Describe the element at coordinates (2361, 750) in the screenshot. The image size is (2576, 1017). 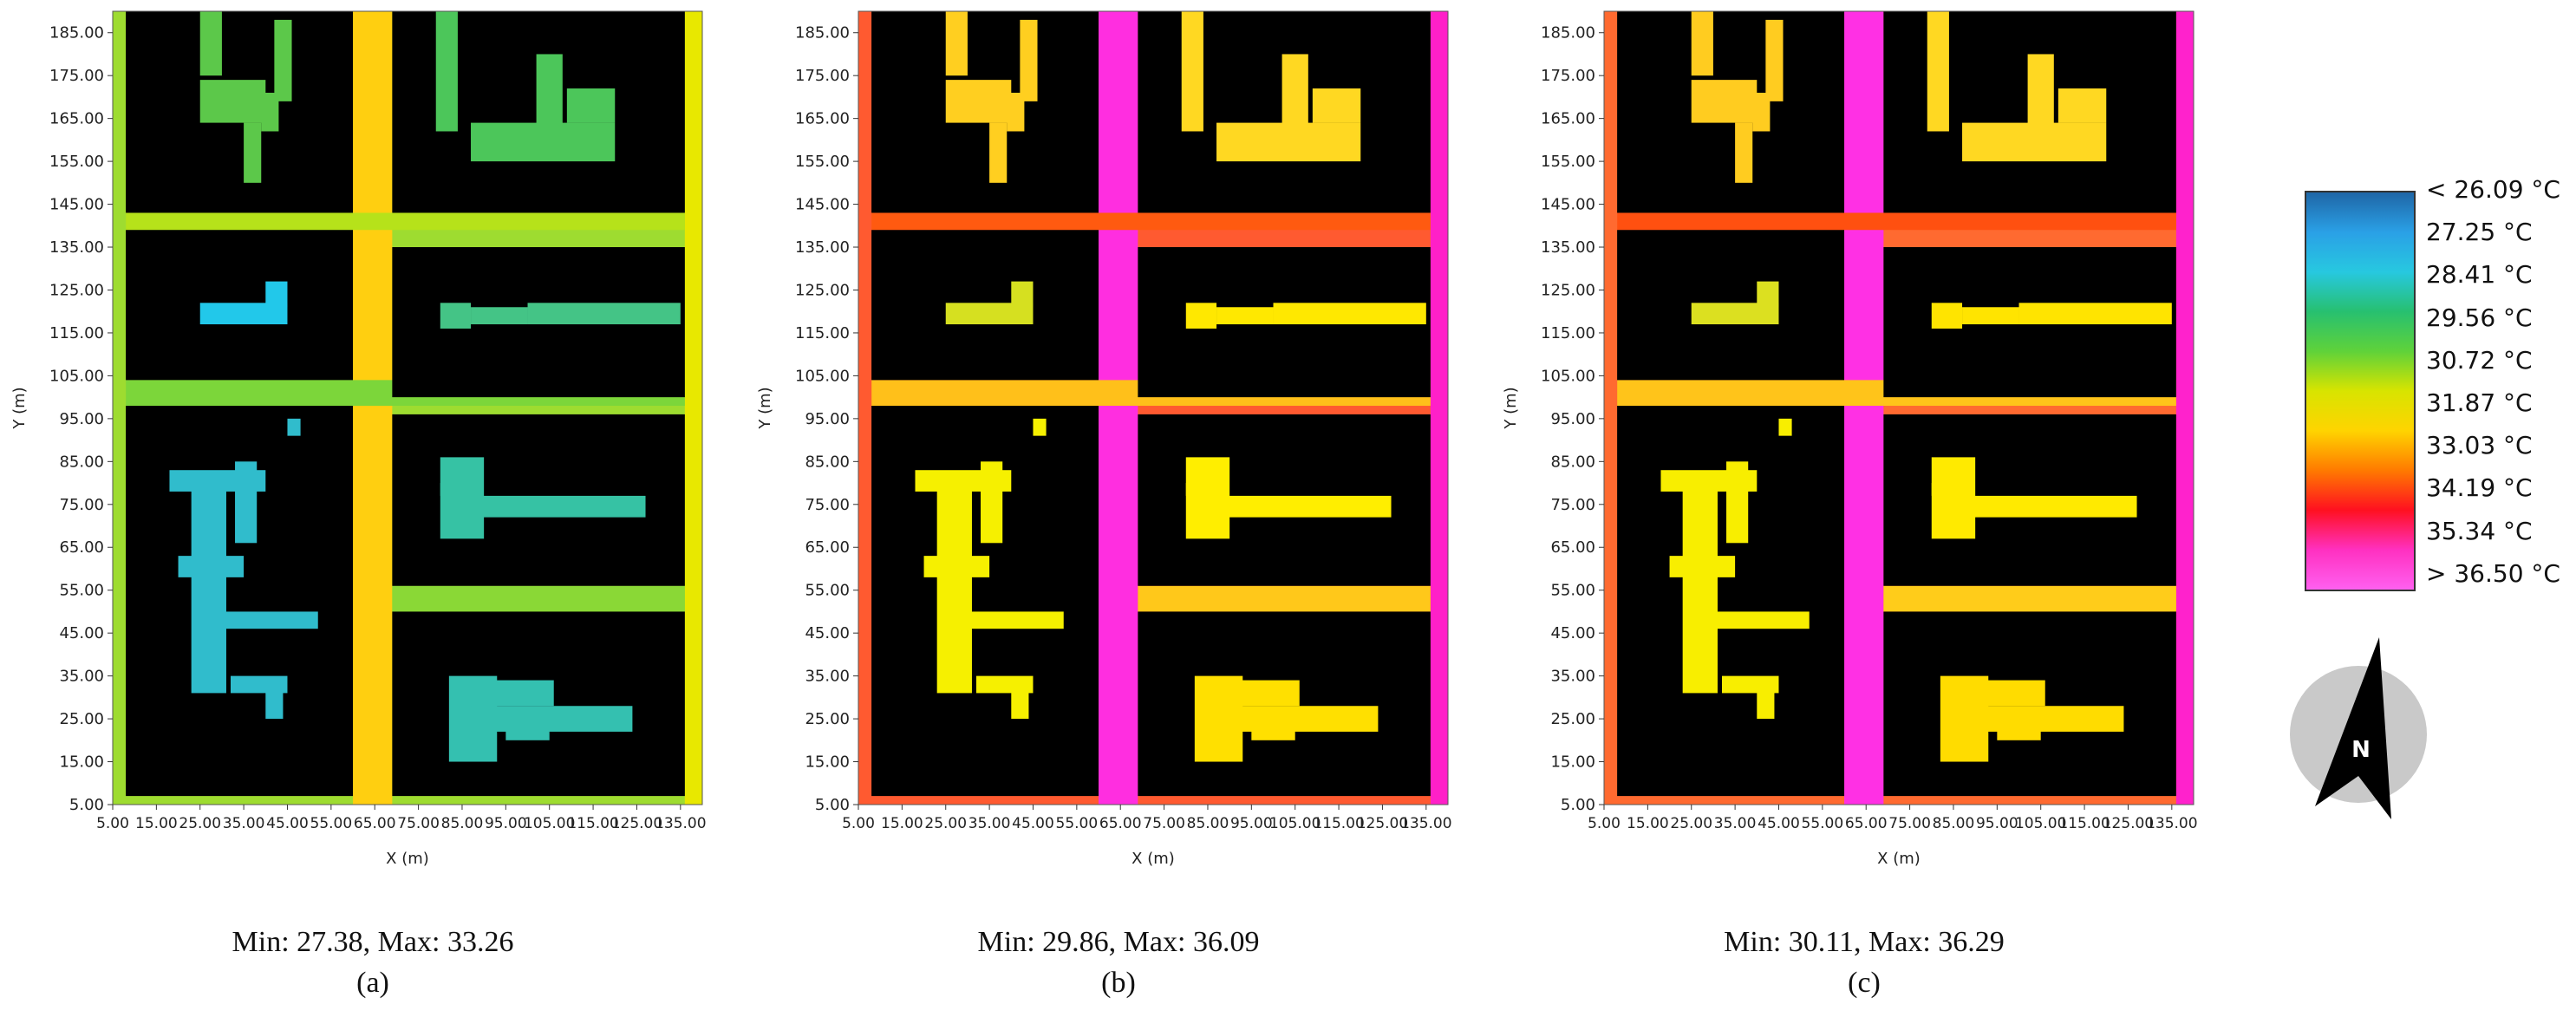
I see `compass-north-label: N` at that location.